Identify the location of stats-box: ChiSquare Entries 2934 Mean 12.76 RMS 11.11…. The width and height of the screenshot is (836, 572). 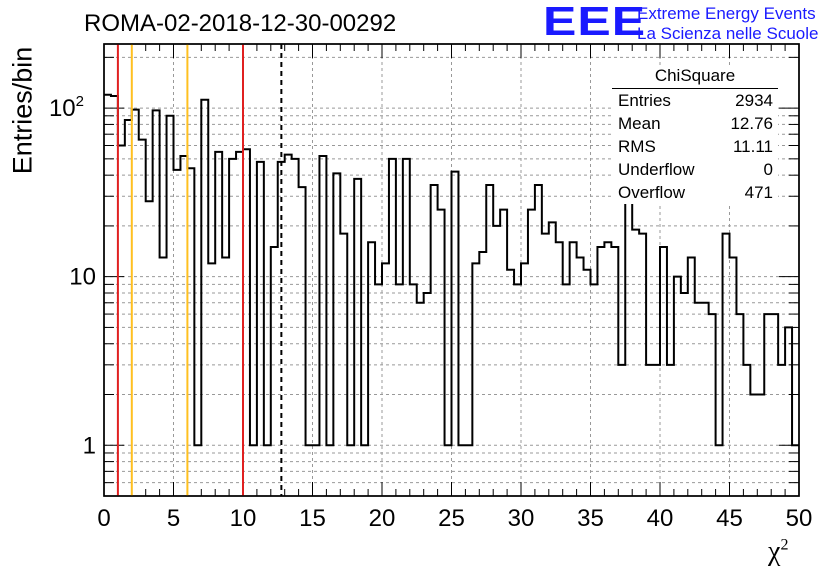
(695, 135).